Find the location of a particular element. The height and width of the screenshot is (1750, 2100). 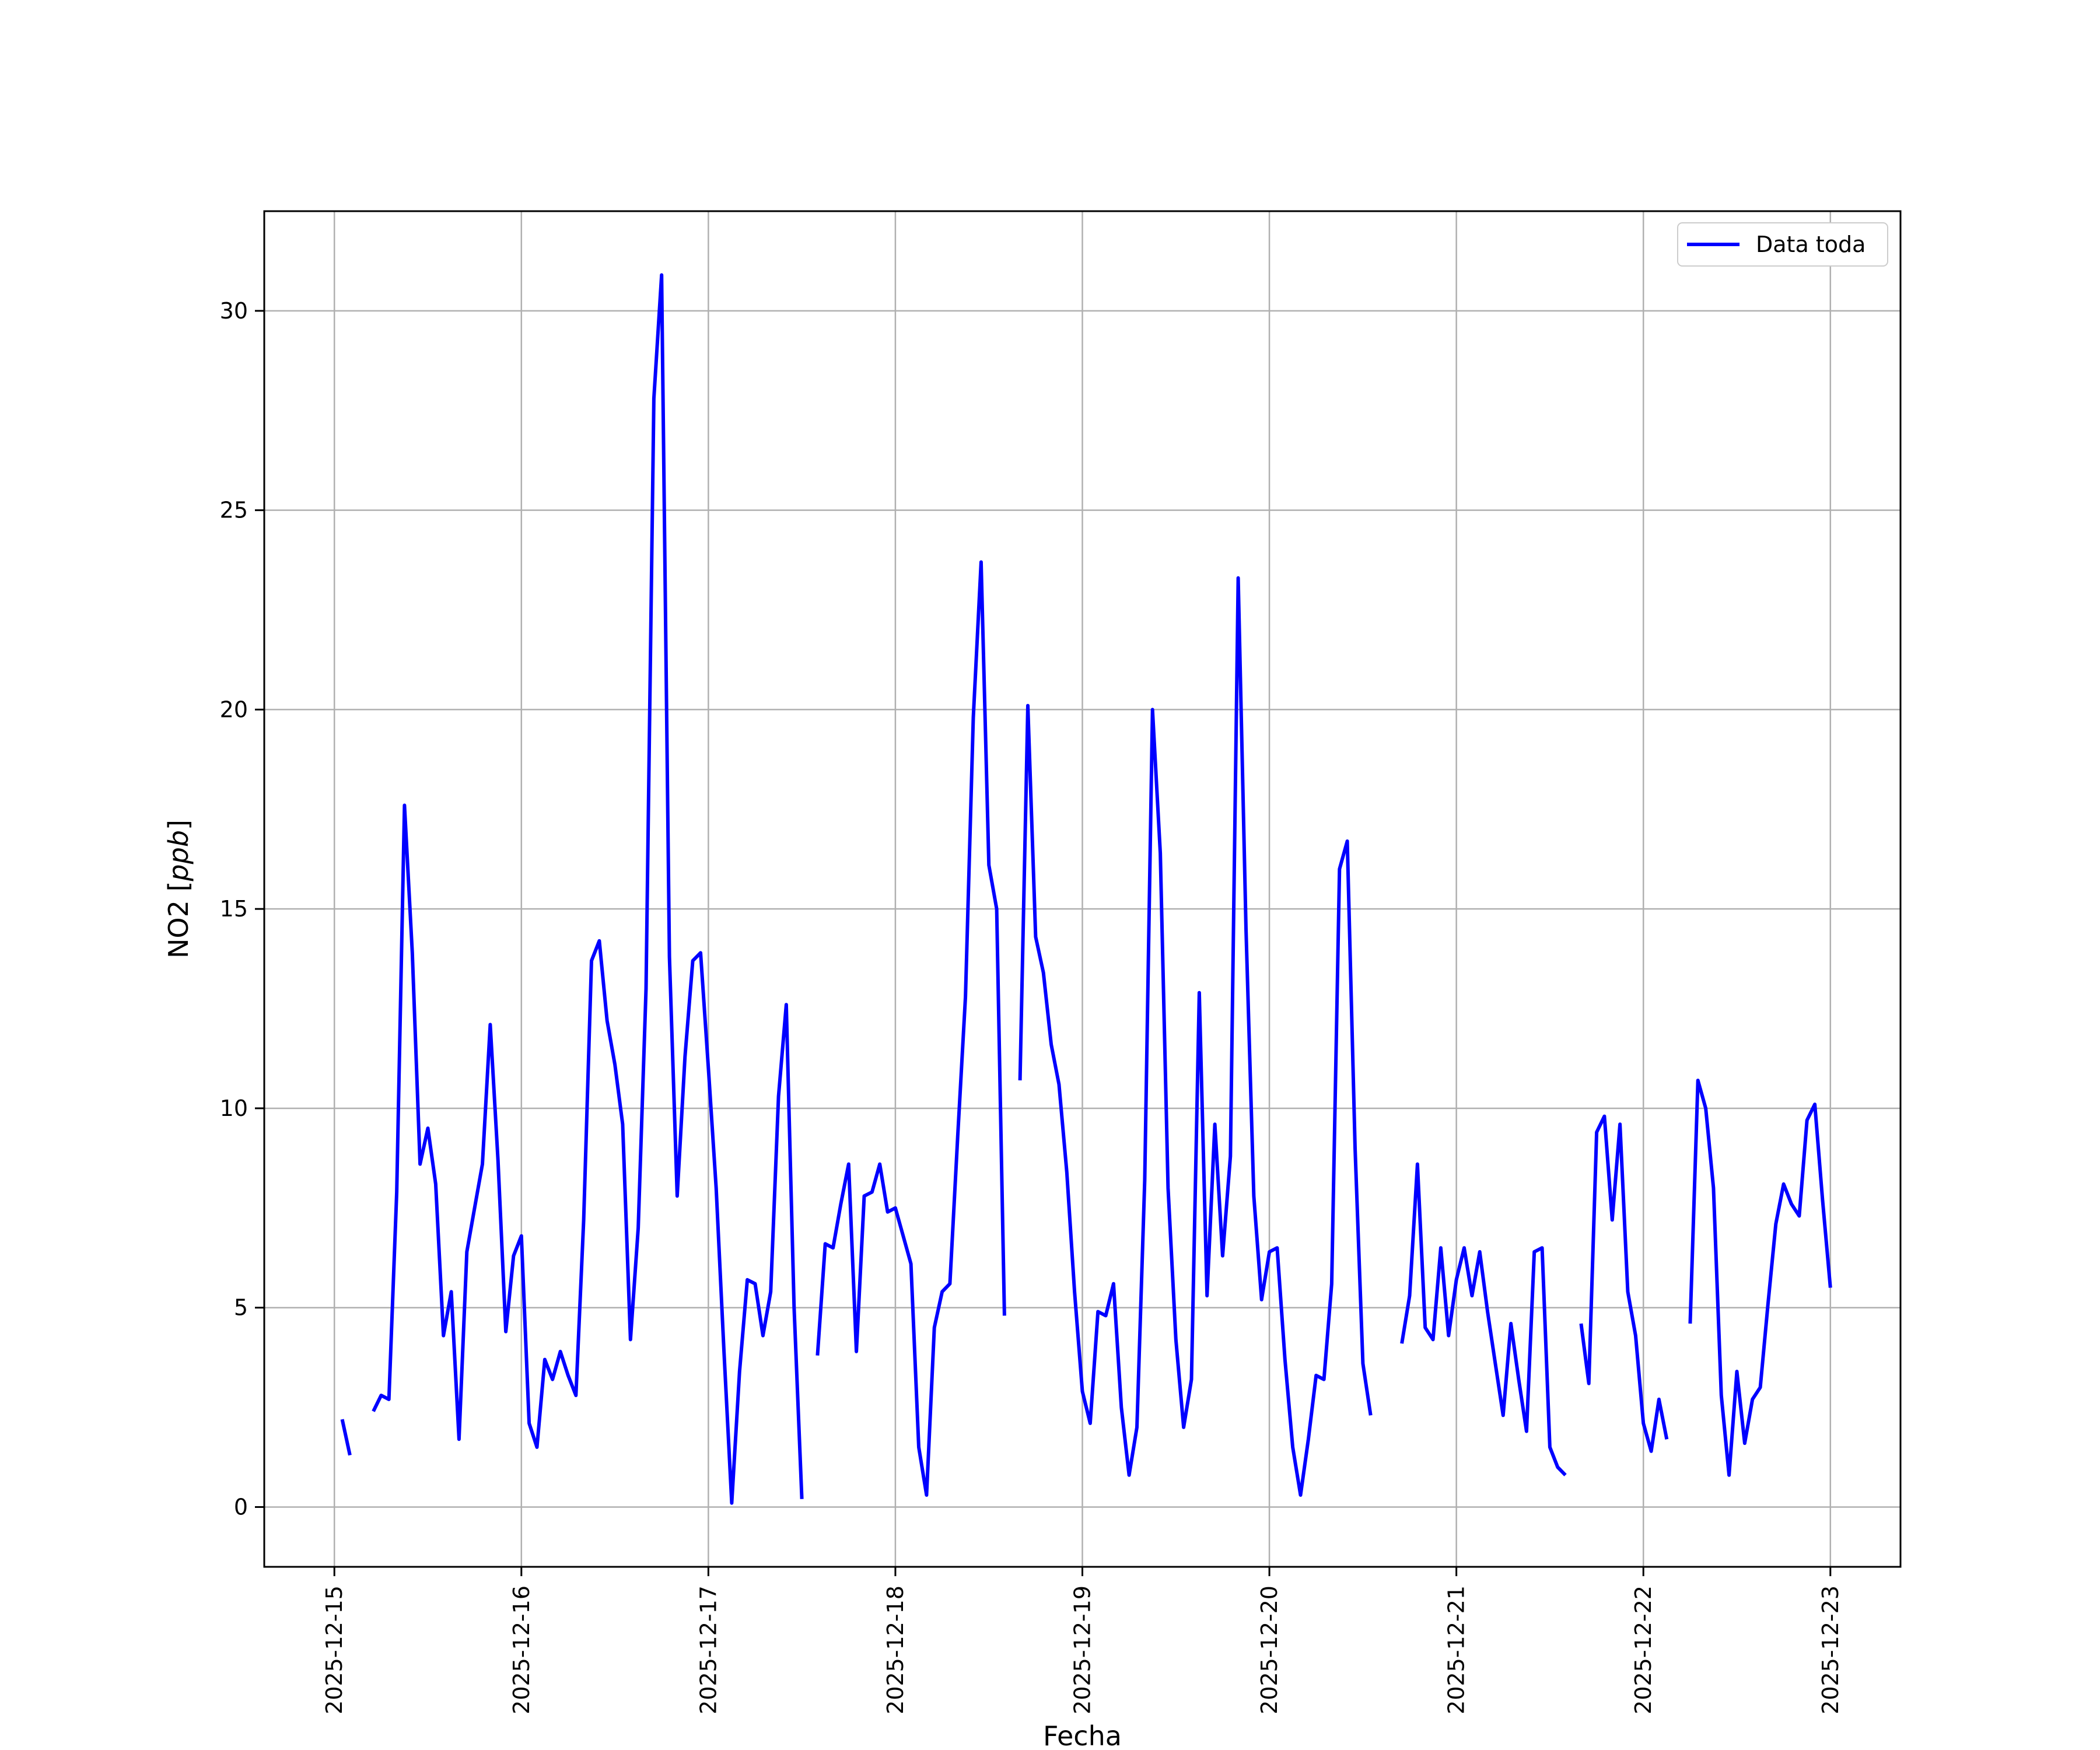

y-tick-label: 30 is located at coordinates (234, 311).